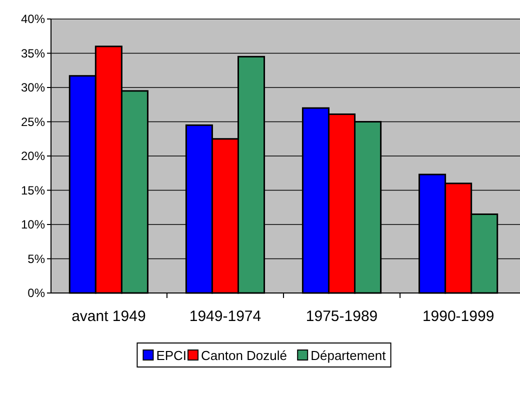 The image size is (520, 403). Describe the element at coordinates (33, 225) in the screenshot. I see `y-tick-label: 10%` at that location.